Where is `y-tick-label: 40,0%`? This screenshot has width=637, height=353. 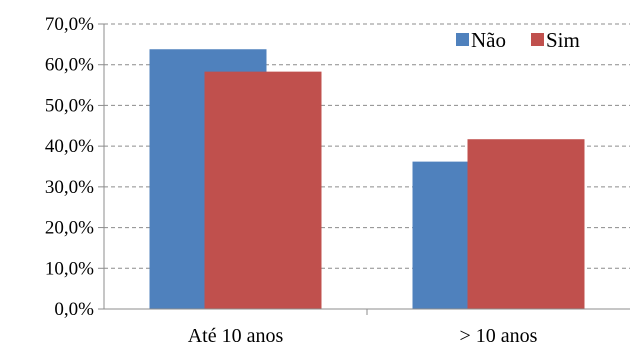 y-tick-label: 40,0% is located at coordinates (69, 146).